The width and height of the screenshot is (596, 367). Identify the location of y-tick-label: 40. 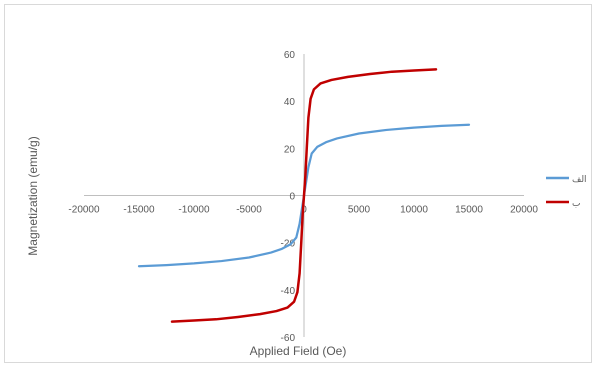
(290, 102).